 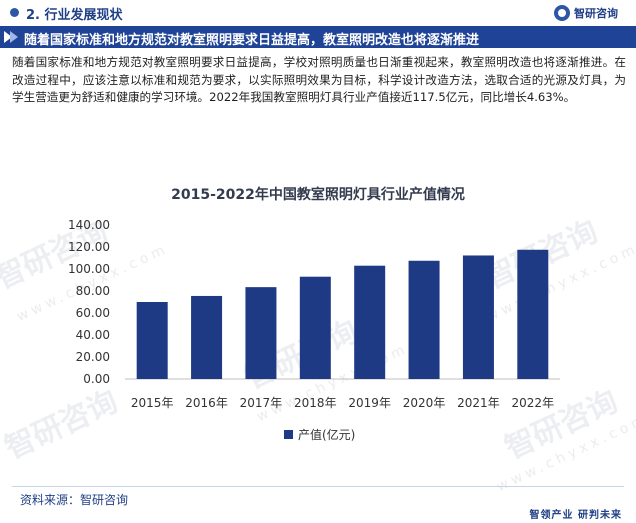 What do you see at coordinates (93, 291) in the screenshot?
I see `y-tick-label: 80.00` at bounding box center [93, 291].